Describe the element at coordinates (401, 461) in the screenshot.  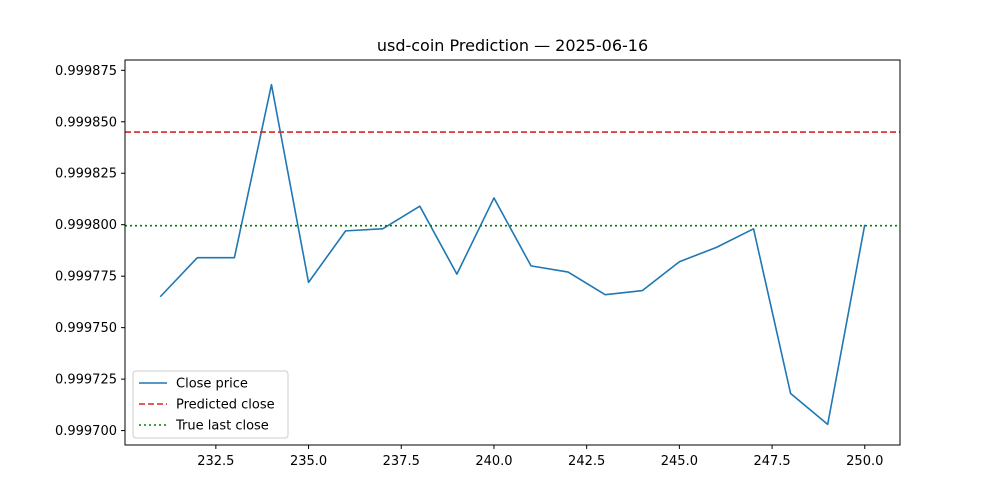
I see `x-tick-label: 237.5` at that location.